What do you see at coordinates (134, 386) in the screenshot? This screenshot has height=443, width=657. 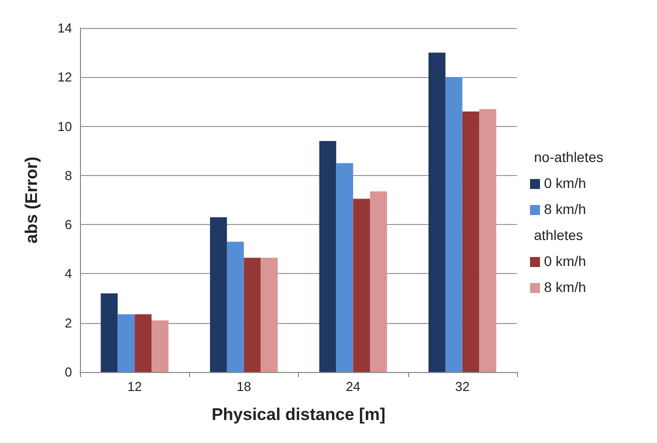 I see `x-tick-label: 12` at bounding box center [134, 386].